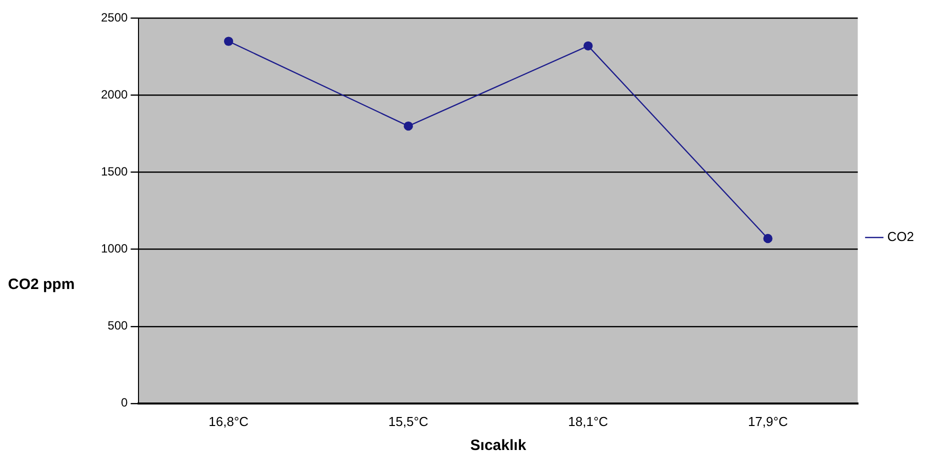 The width and height of the screenshot is (942, 467). What do you see at coordinates (768, 421) in the screenshot?
I see `x-tick-label: 17,9°C` at bounding box center [768, 421].